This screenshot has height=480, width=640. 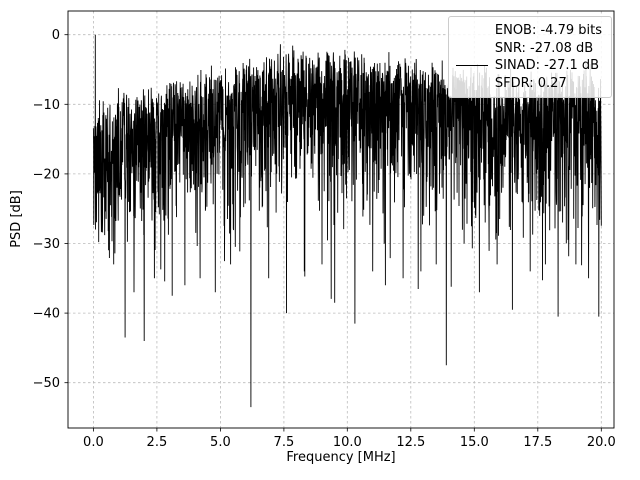 I want to click on y-tick-label: 0, so click(x=56, y=35).